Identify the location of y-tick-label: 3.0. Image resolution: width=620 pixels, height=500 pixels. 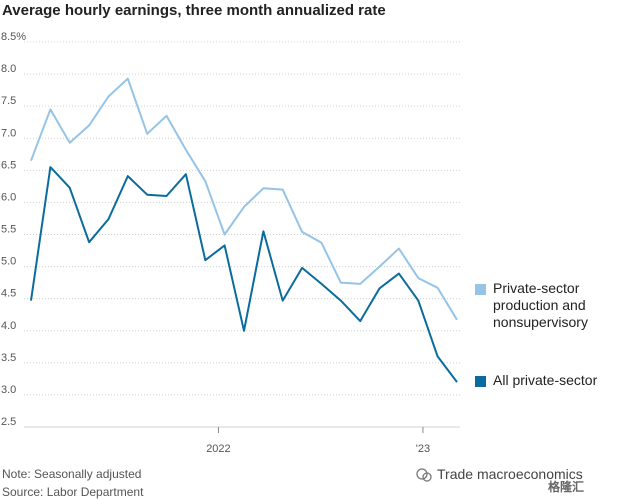
(8, 390).